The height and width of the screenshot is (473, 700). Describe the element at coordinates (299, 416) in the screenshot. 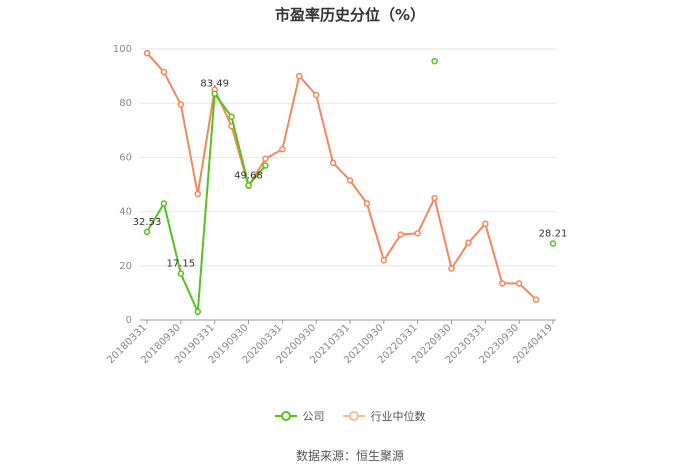

I see `legend-item-company: 公司` at that location.